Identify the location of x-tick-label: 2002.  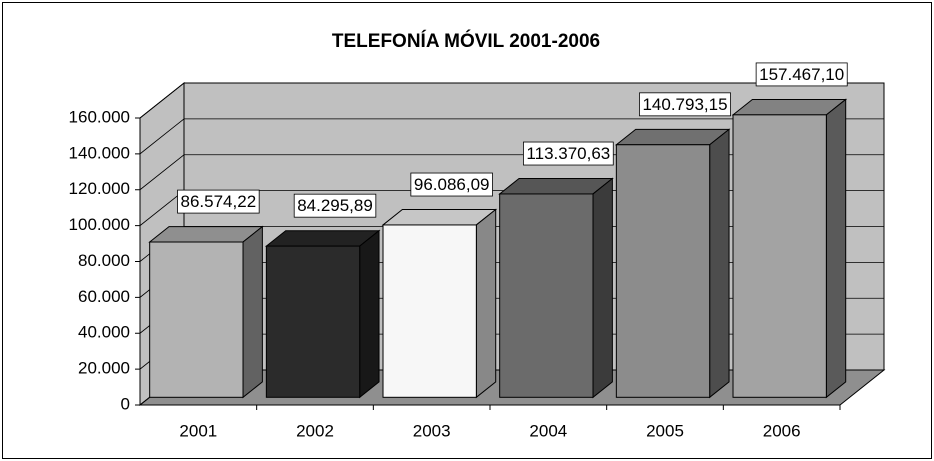
(315, 430).